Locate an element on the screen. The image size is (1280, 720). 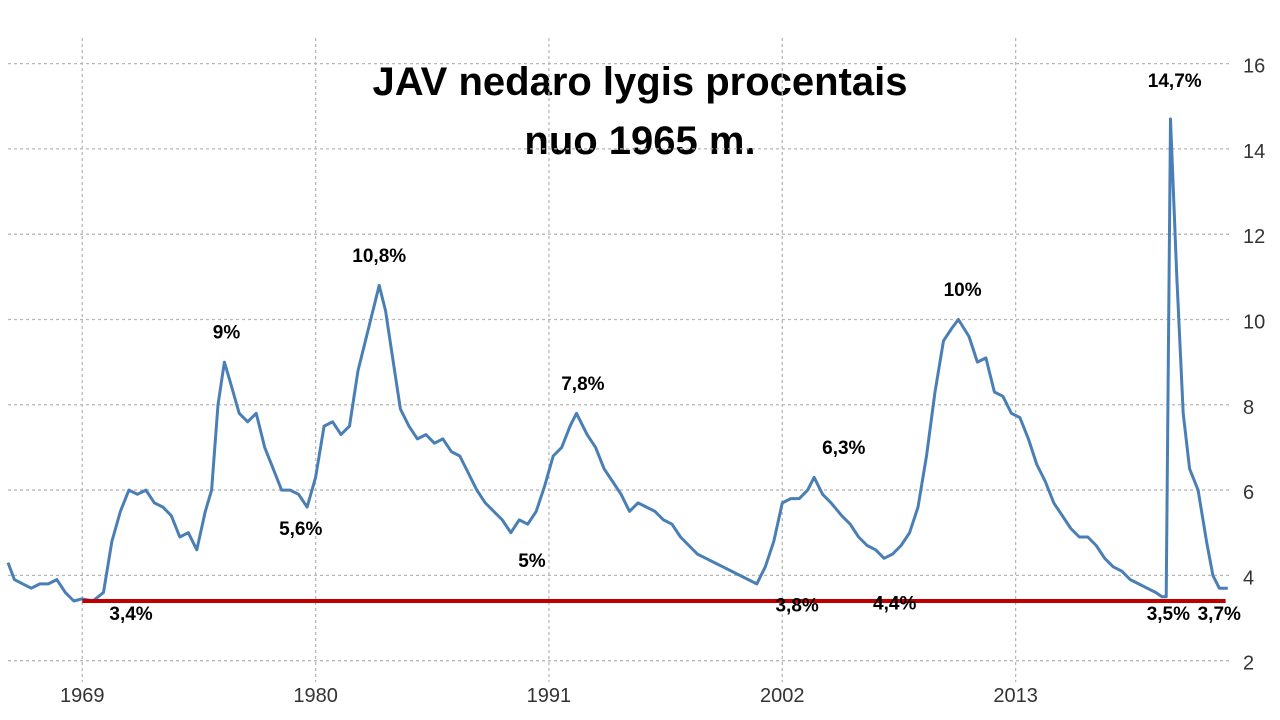
y-tick-label: 6 is located at coordinates (1248, 493).